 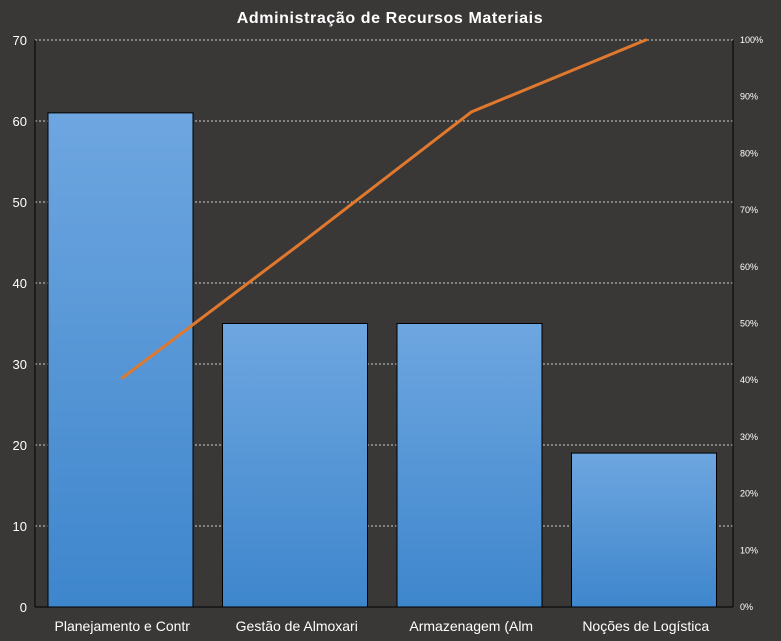 What do you see at coordinates (20, 121) in the screenshot?
I see `y-tick-label: 60` at bounding box center [20, 121].